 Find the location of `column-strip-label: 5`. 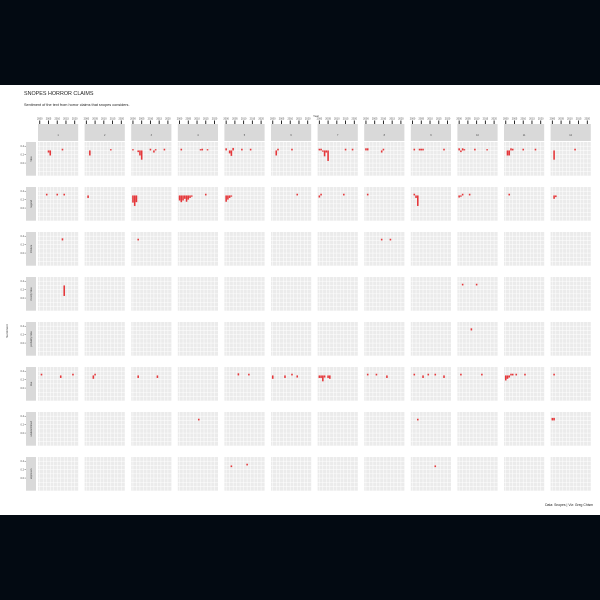

column-strip-label: 5 is located at coordinates (245, 135).